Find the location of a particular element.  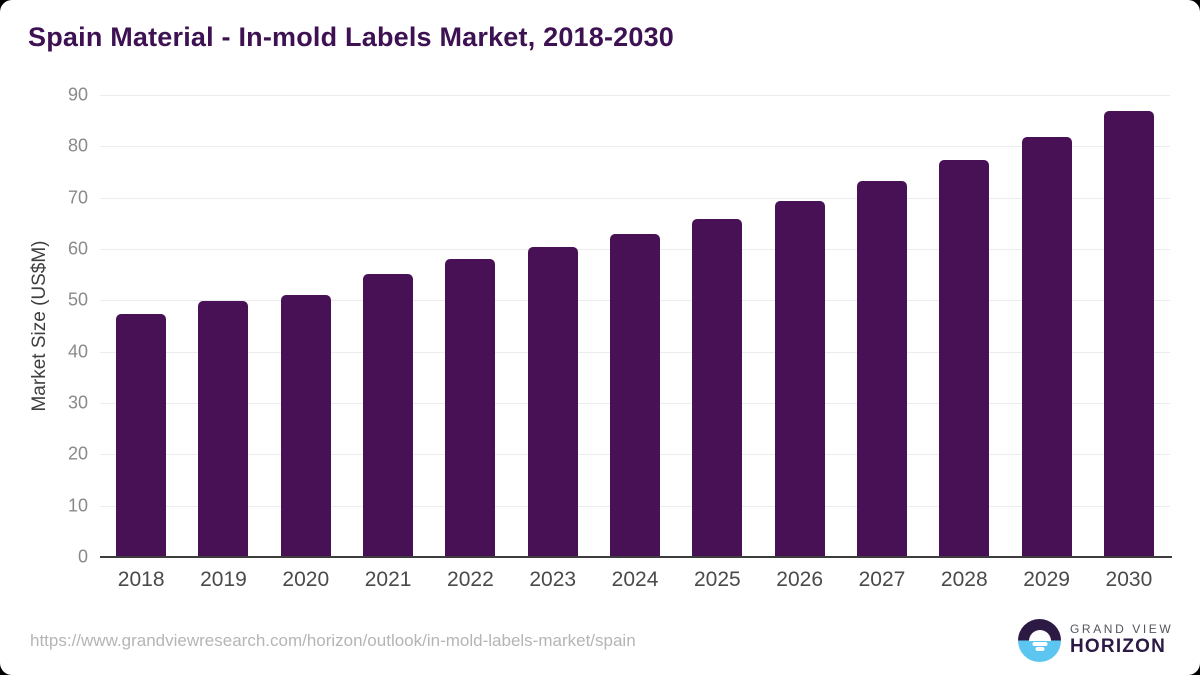

bar-2020 is located at coordinates (305, 426).